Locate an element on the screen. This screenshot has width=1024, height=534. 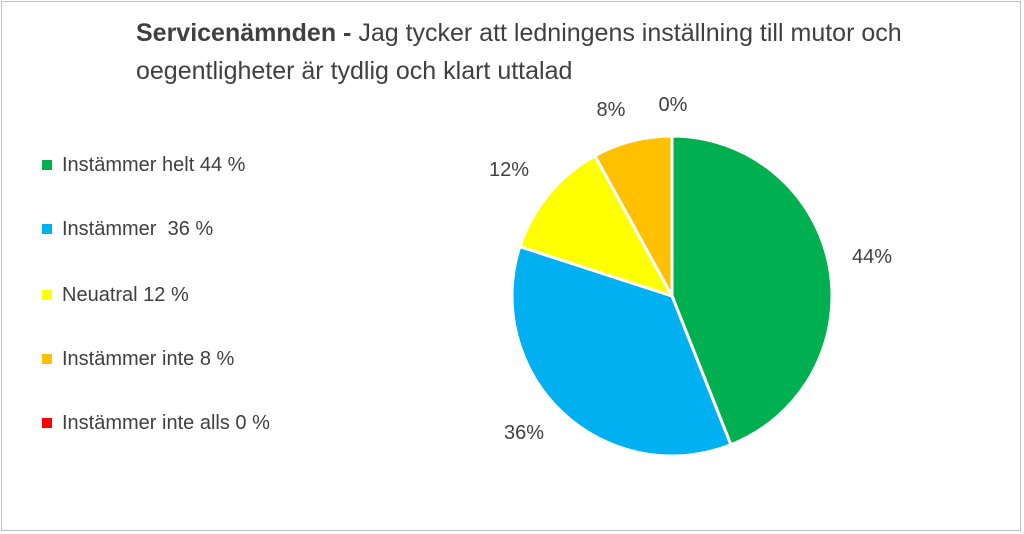
legend-item-instammer-helt: Instämmer helt 44 % is located at coordinates (172, 165).